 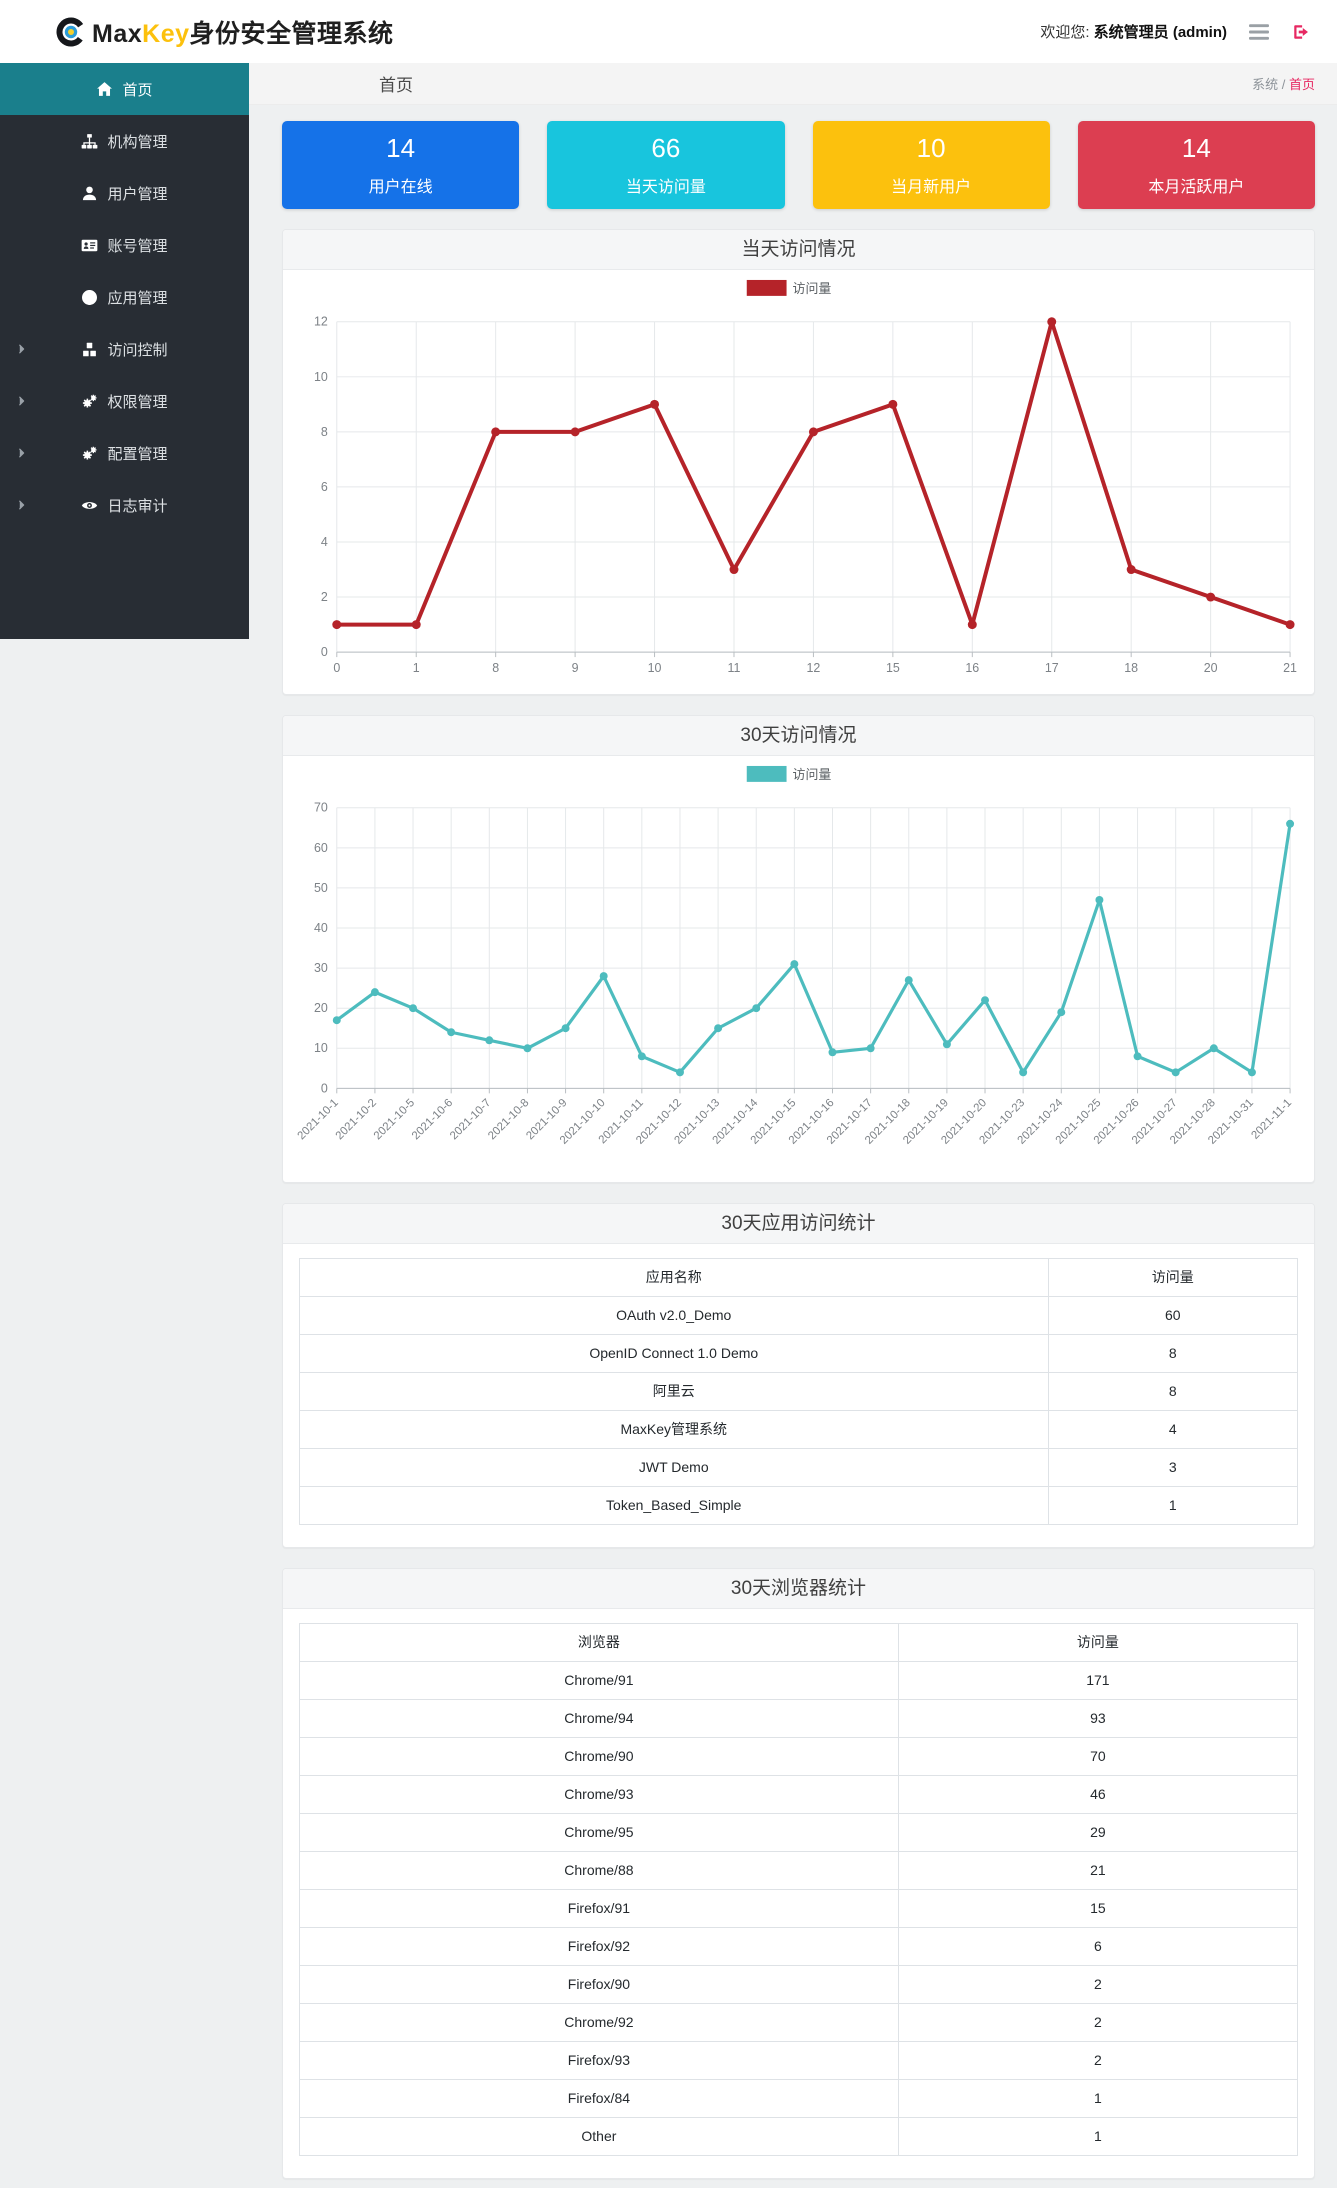 What do you see at coordinates (666, 165) in the screenshot?
I see `stat-card-today-visits: 66 当天访问量` at bounding box center [666, 165].